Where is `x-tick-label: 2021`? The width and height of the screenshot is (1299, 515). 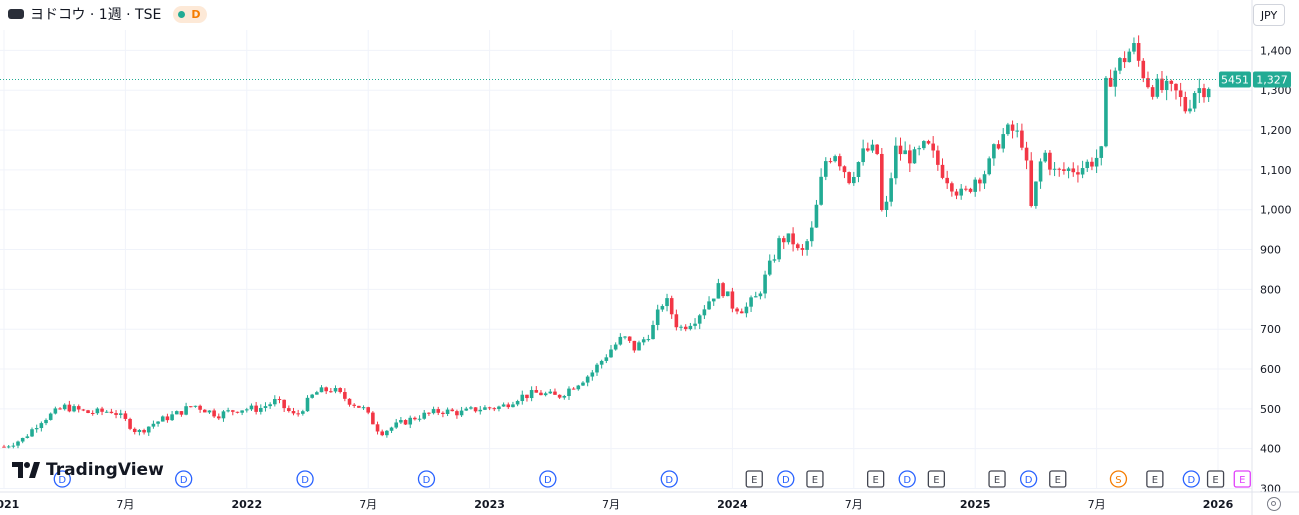 x-tick-label: 2021 is located at coordinates (9, 504).